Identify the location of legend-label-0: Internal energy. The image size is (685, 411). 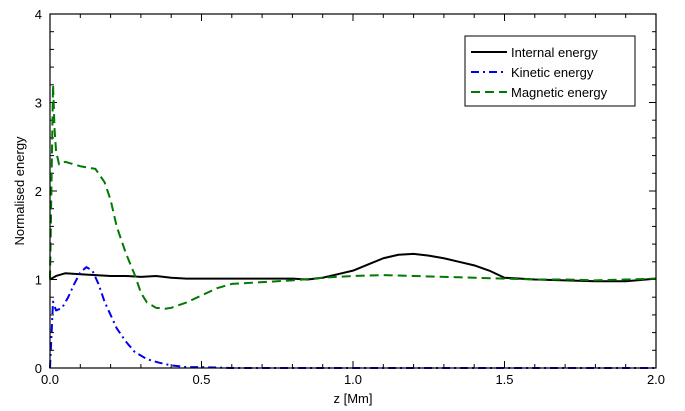
(554, 52).